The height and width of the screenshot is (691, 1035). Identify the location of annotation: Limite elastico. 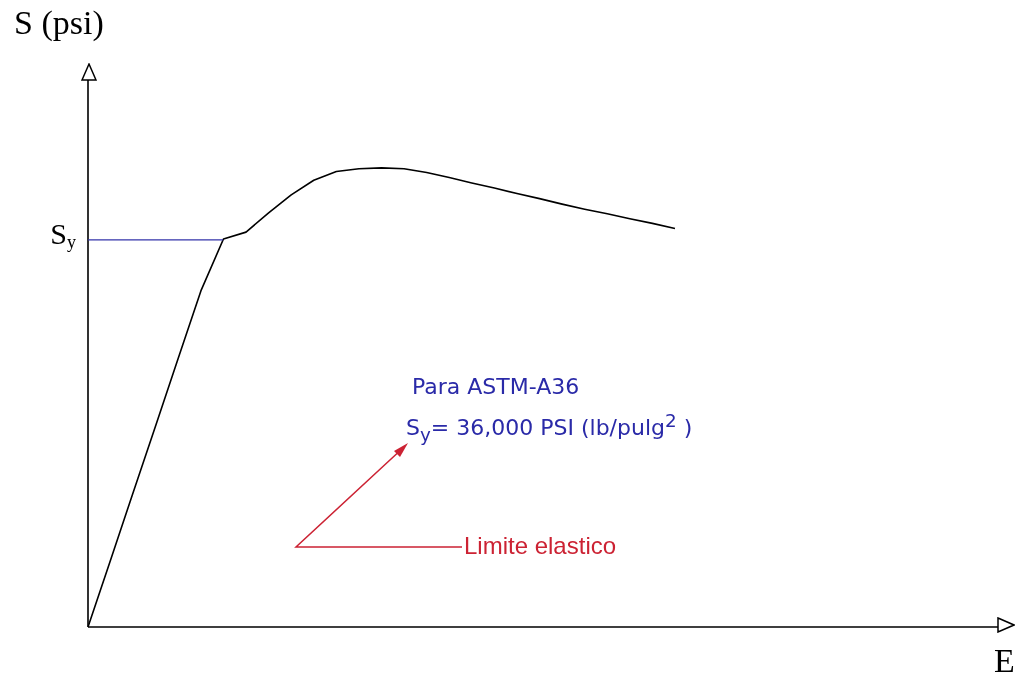
(540, 546).